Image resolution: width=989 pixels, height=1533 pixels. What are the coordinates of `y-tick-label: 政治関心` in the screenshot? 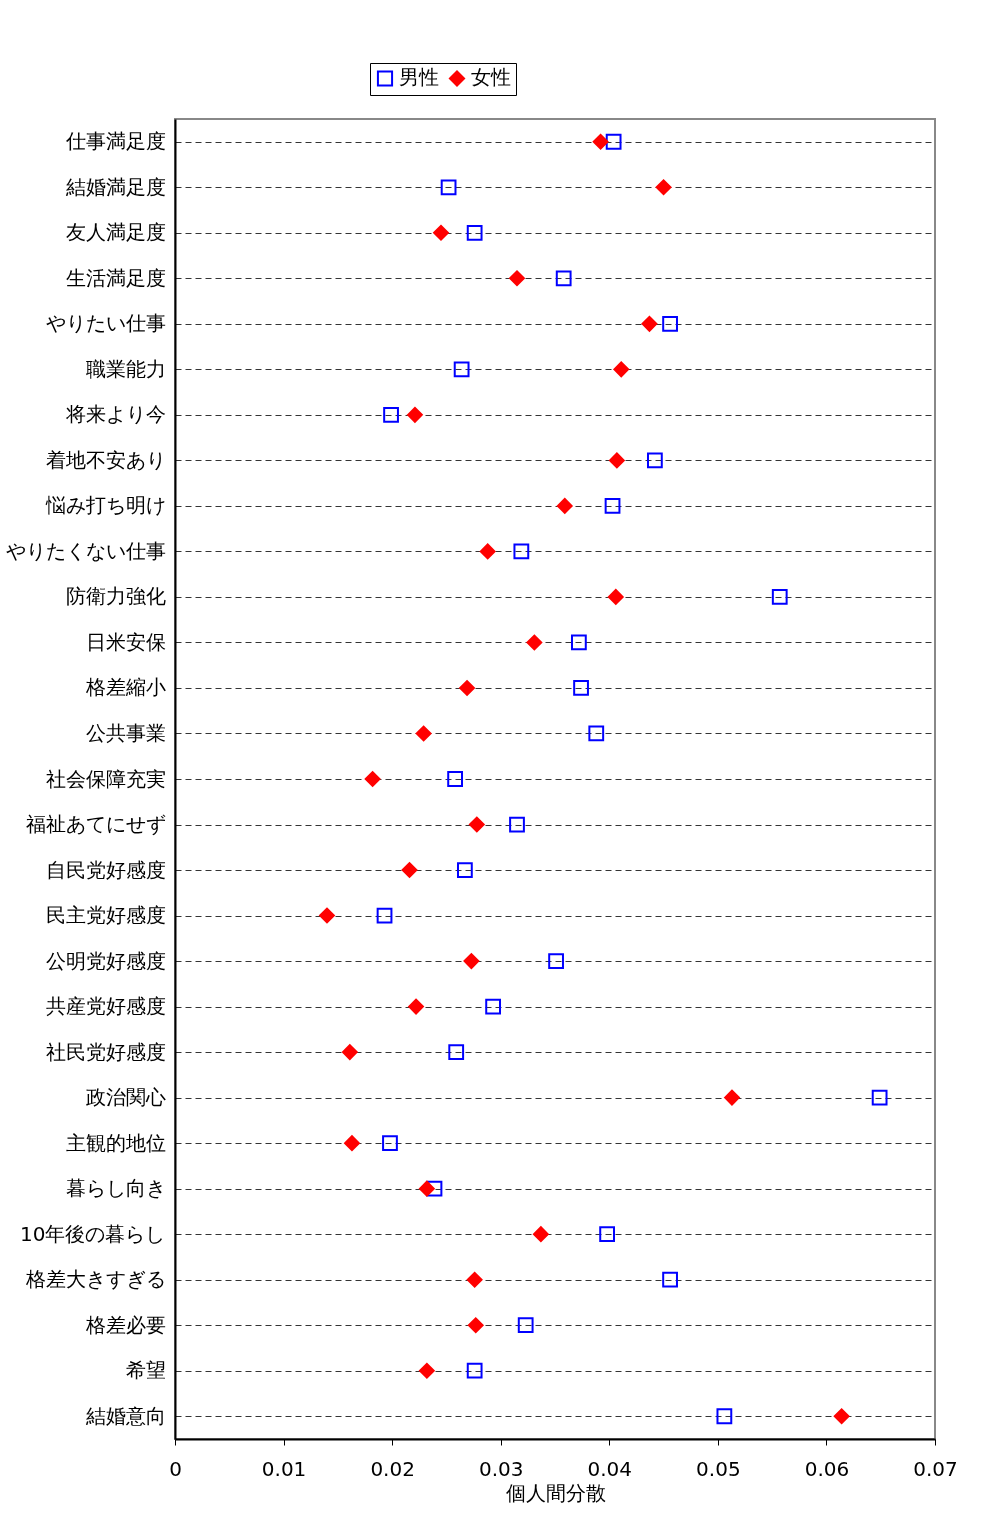 It's located at (125, 1097).